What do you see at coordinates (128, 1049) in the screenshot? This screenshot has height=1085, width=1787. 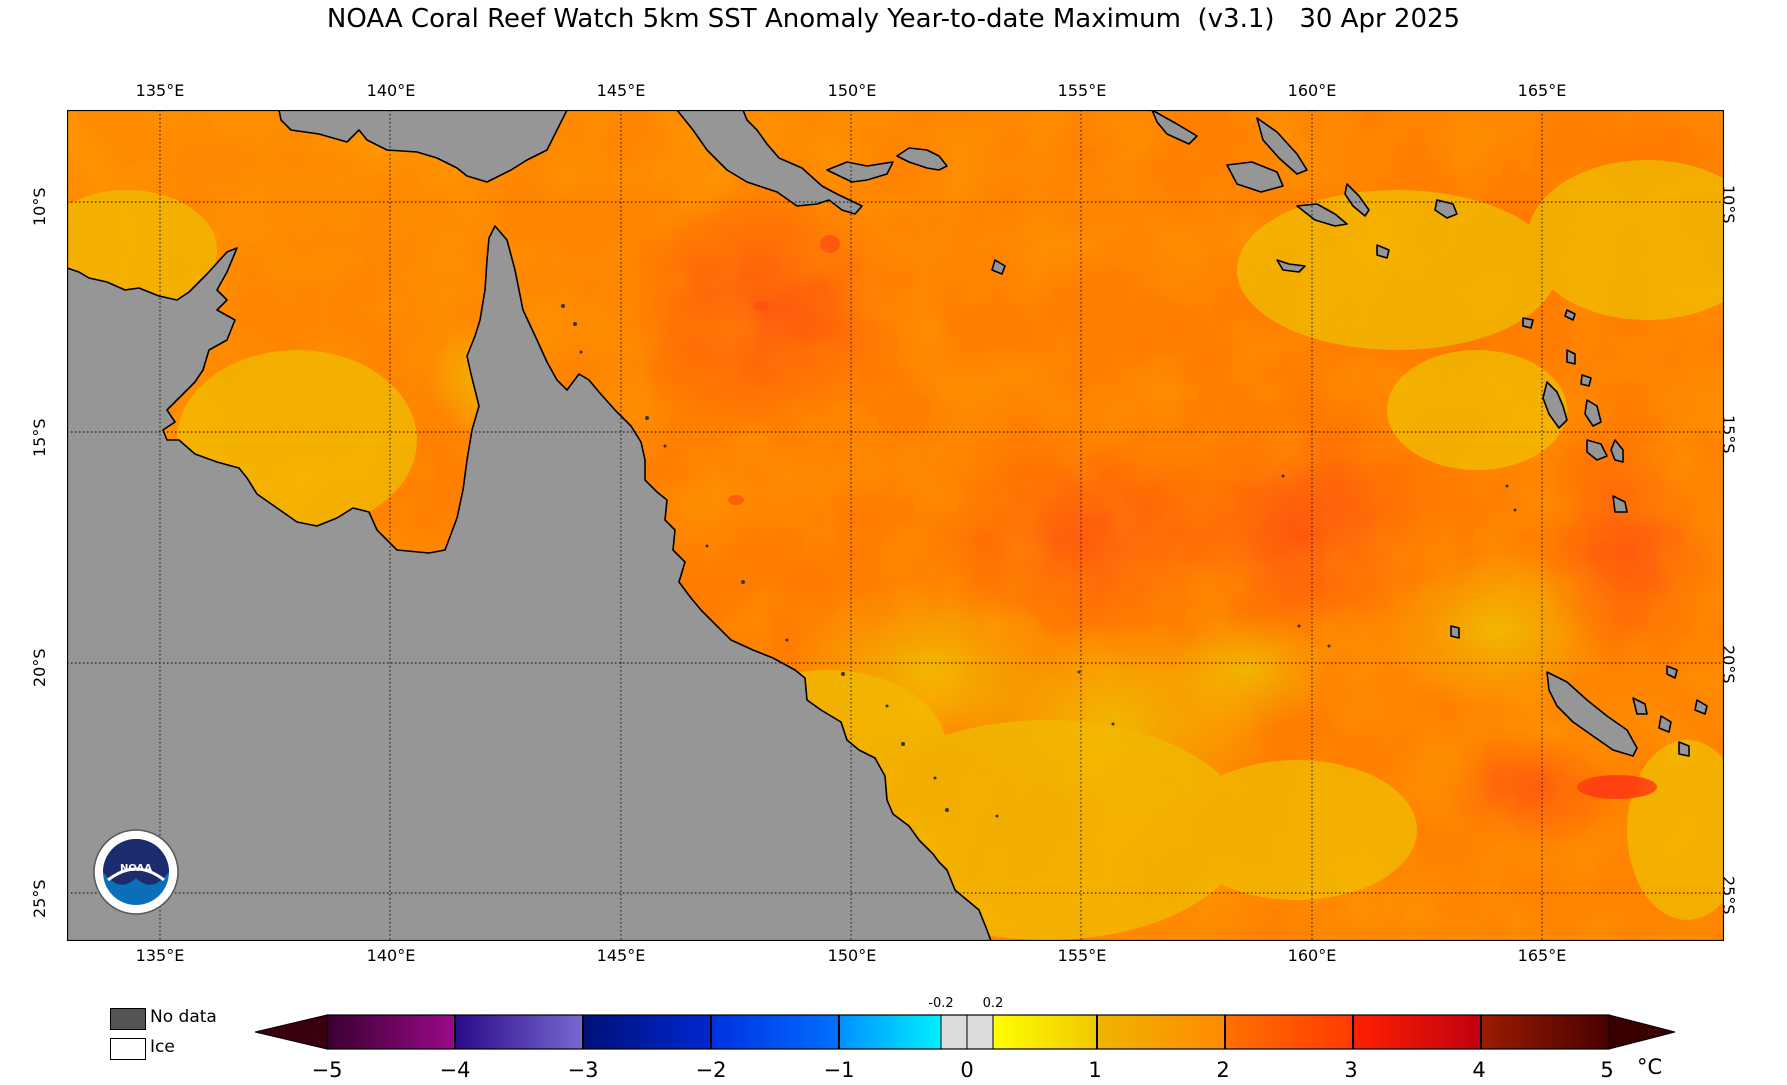 I see `ice-swatch` at bounding box center [128, 1049].